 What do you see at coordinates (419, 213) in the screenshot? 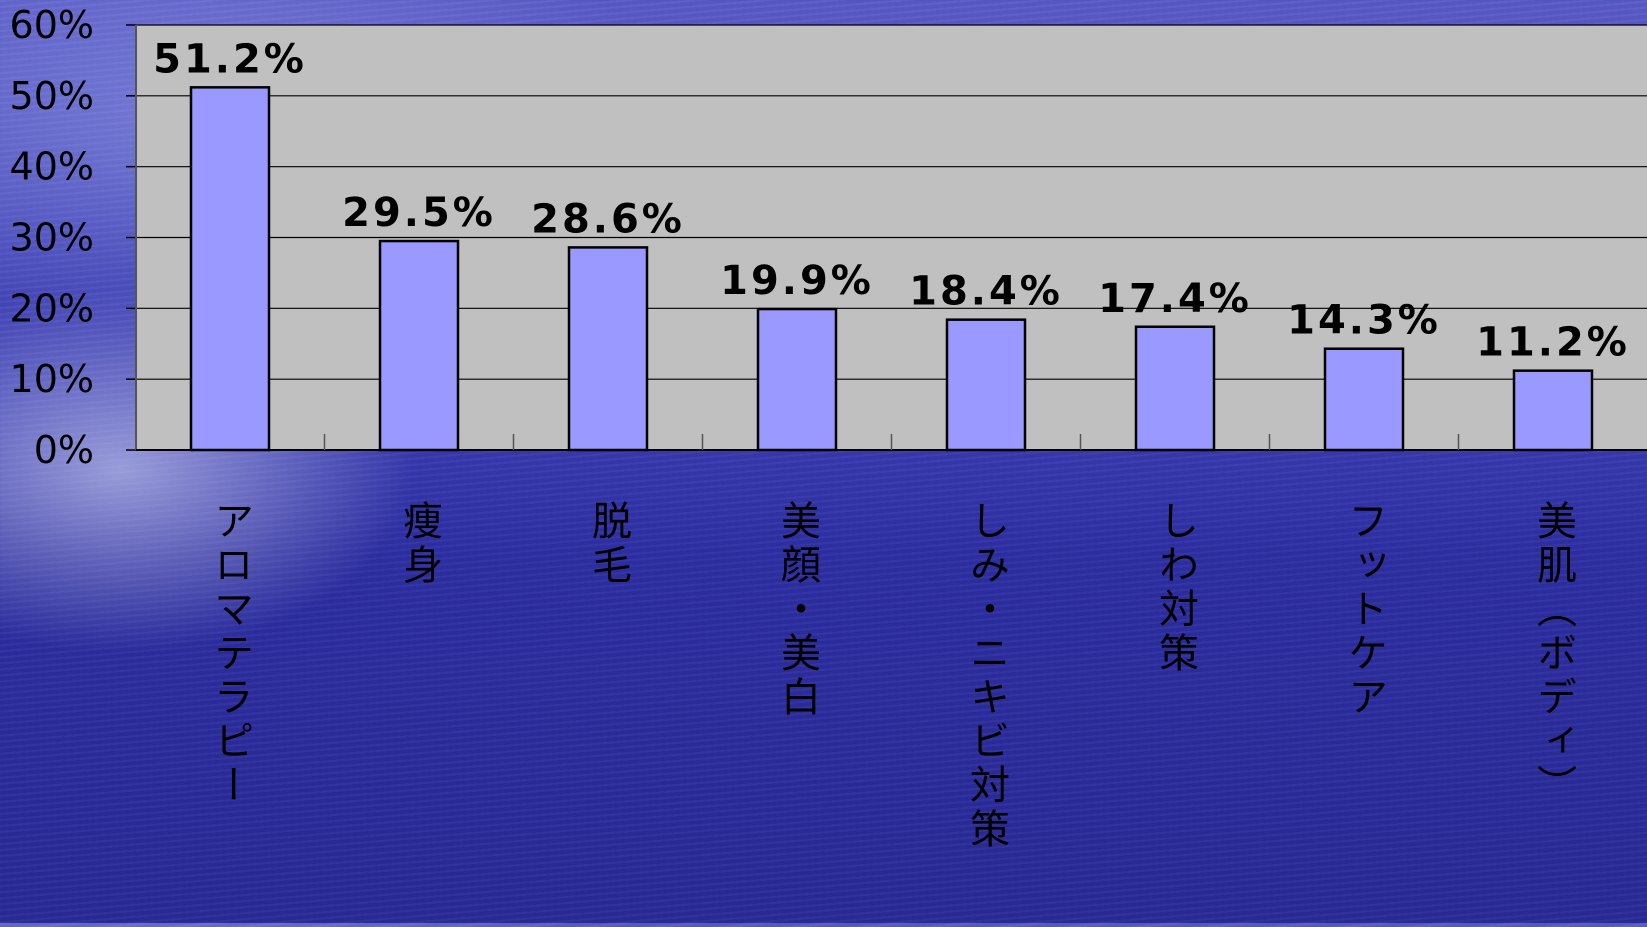
I see `data-label: 29.5%` at bounding box center [419, 213].